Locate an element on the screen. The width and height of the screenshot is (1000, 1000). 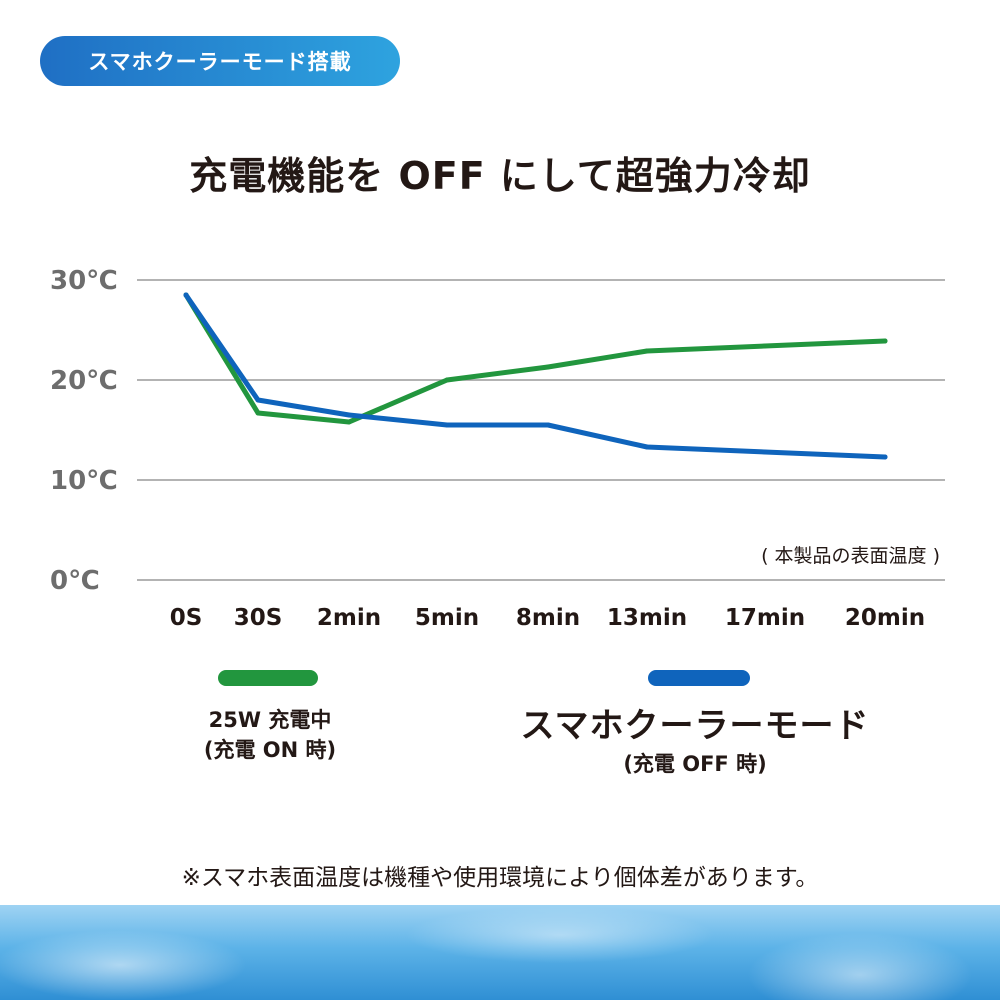
y-tick-label: 20℃ is located at coordinates (84, 381).